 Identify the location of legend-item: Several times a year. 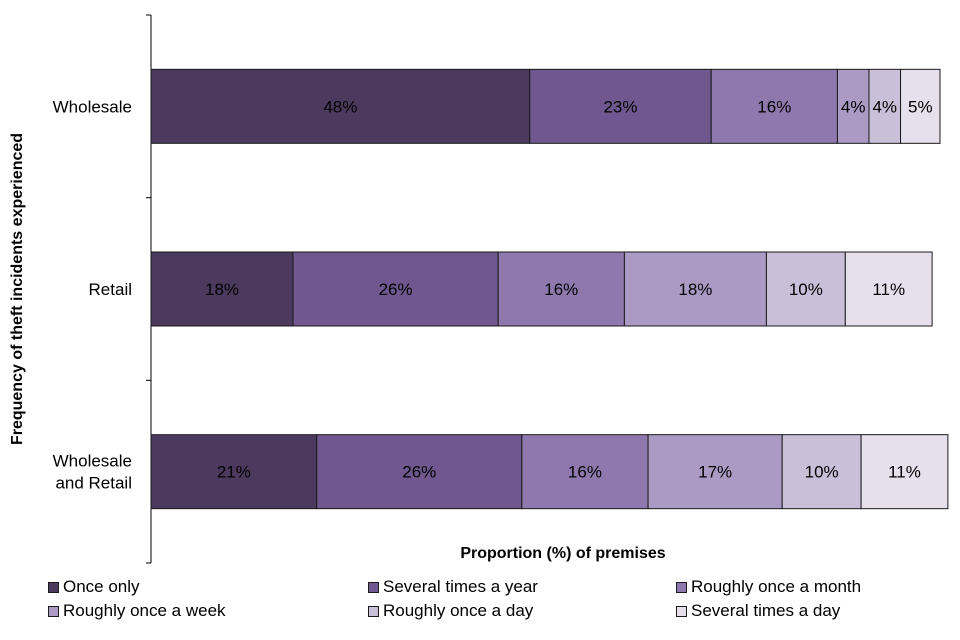
(453, 587).